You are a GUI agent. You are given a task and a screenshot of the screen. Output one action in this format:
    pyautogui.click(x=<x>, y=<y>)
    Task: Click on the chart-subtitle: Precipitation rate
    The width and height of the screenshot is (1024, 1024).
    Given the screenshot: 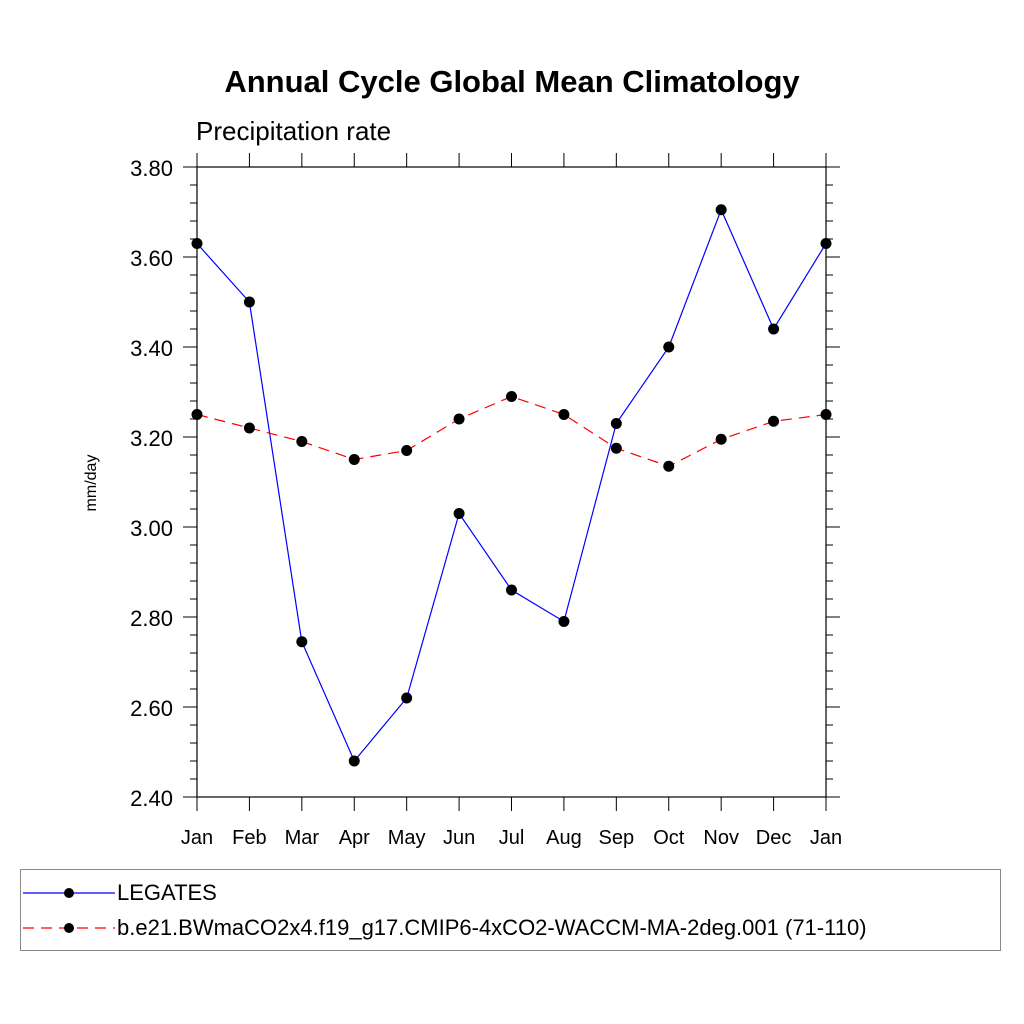 What is the action you would take?
    pyautogui.click(x=294, y=131)
    